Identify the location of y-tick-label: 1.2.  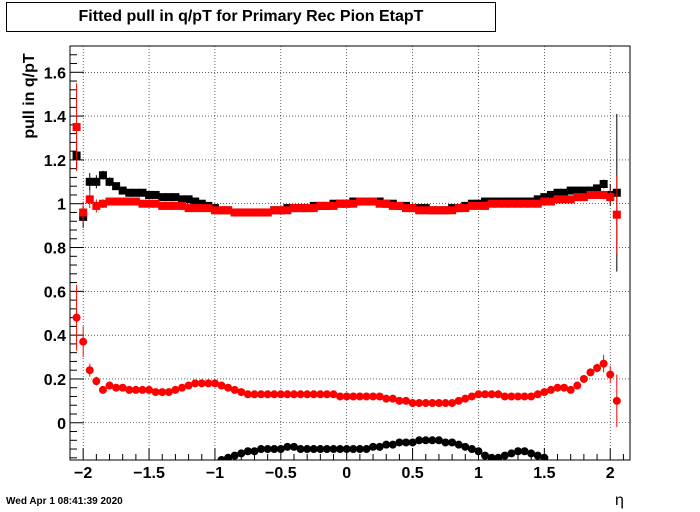
(55, 161).